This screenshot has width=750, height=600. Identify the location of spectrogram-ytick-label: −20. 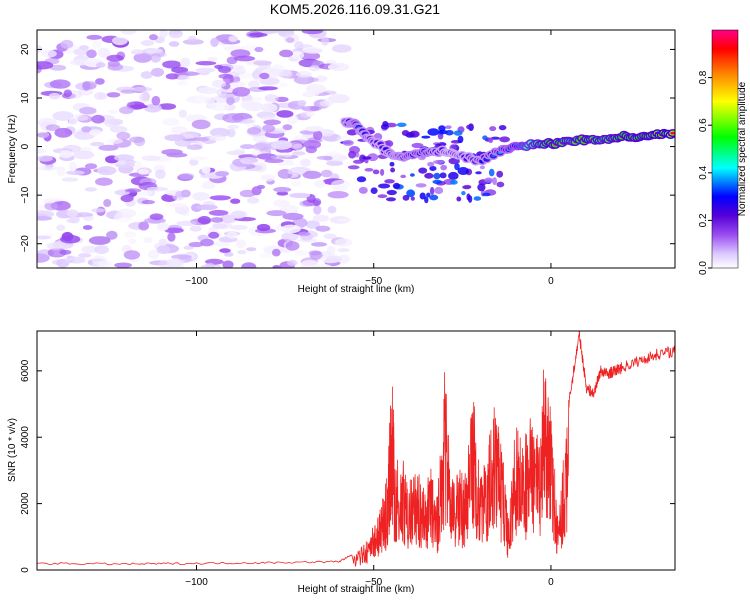
(25, 243).